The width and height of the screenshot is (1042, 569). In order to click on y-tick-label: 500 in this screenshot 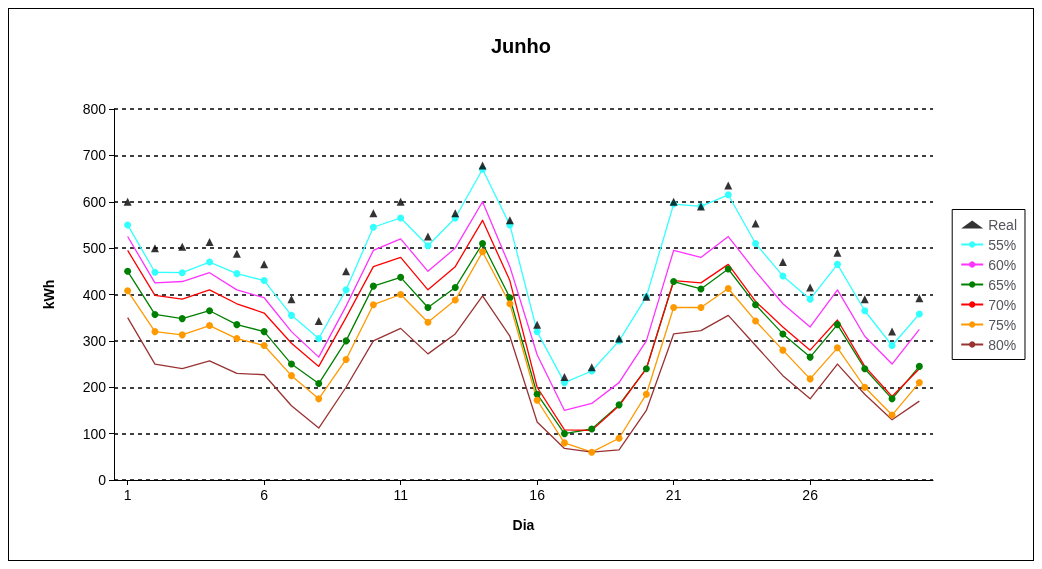, I will do `click(94, 248)`.